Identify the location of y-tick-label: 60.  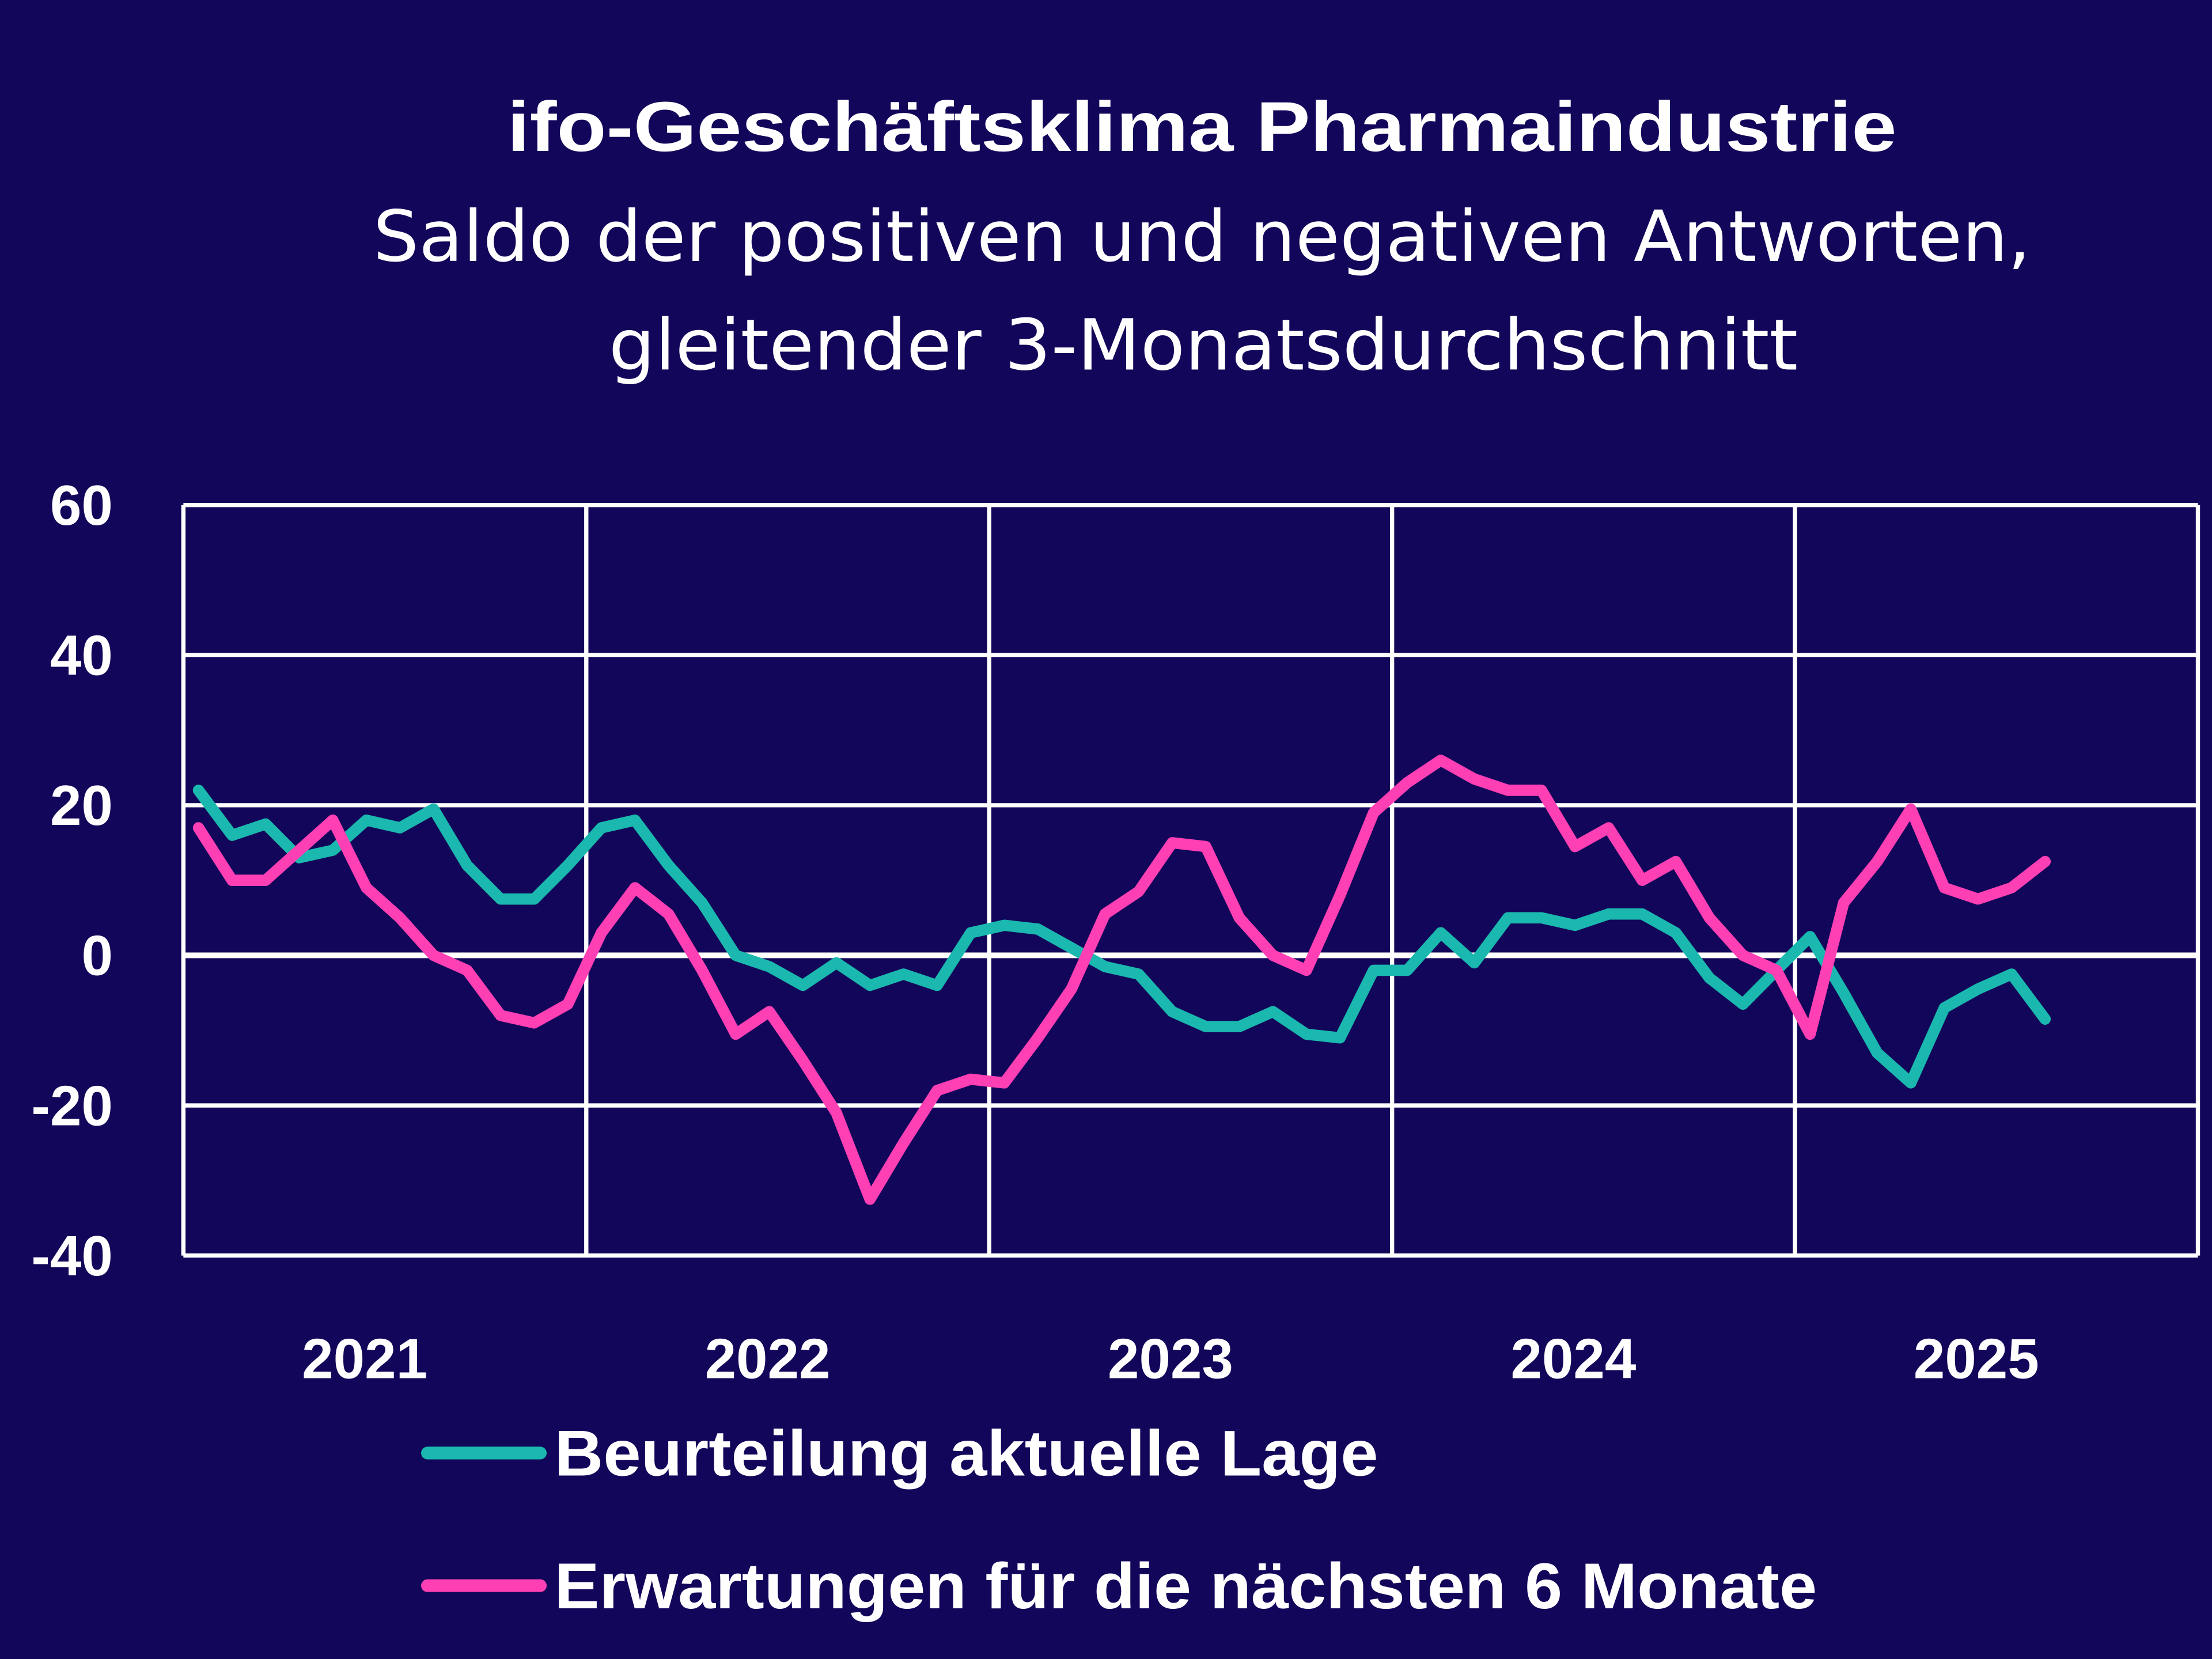
(81, 505).